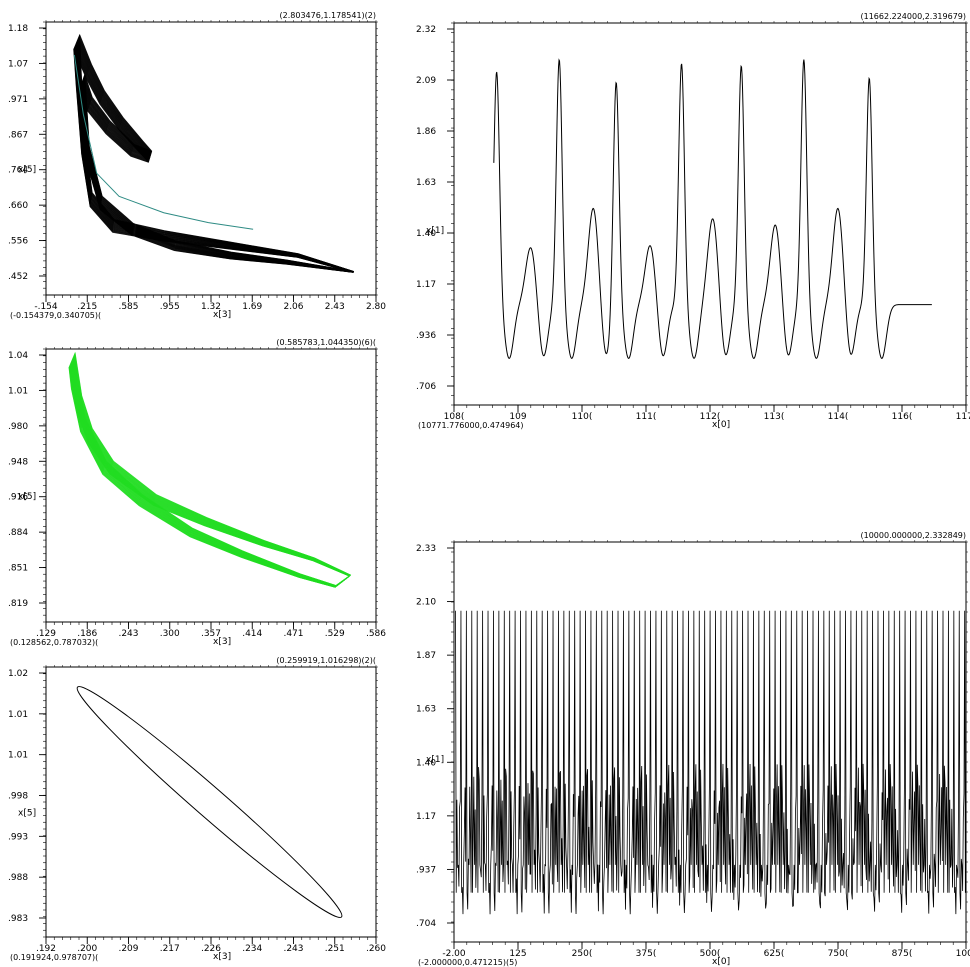 This screenshot has height=967, width=970. Describe the element at coordinates (517, 954) in the screenshot. I see `x-tick-label: 125` at that location.